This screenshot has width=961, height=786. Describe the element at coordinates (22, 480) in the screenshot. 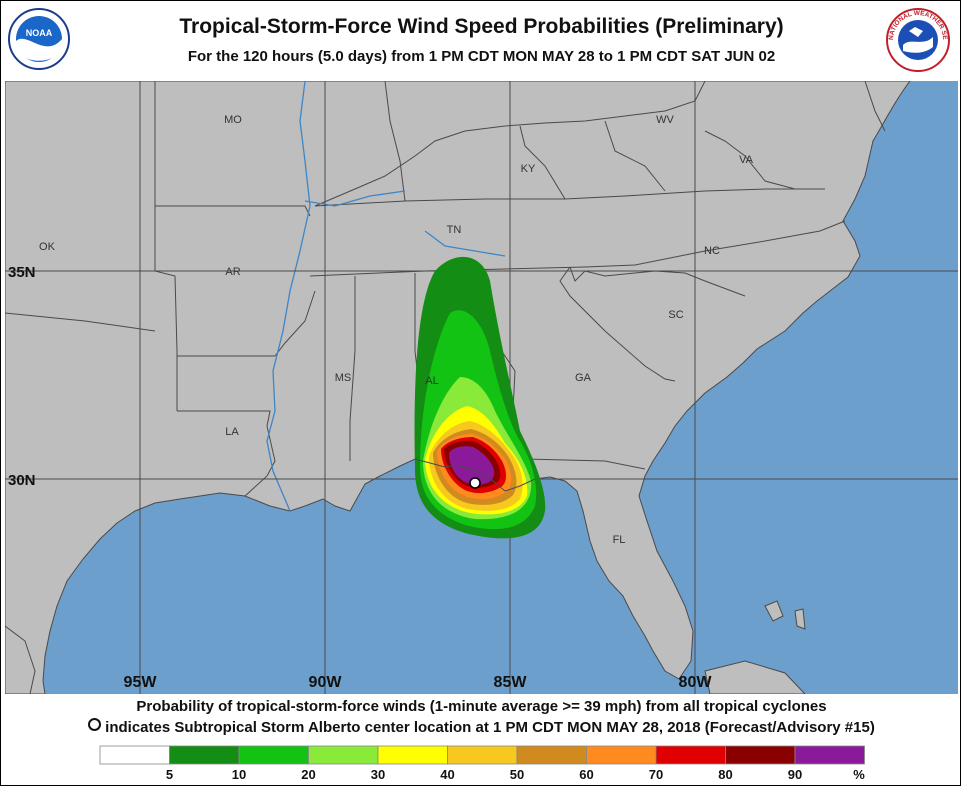

I see `latitude-label: 30N` at that location.